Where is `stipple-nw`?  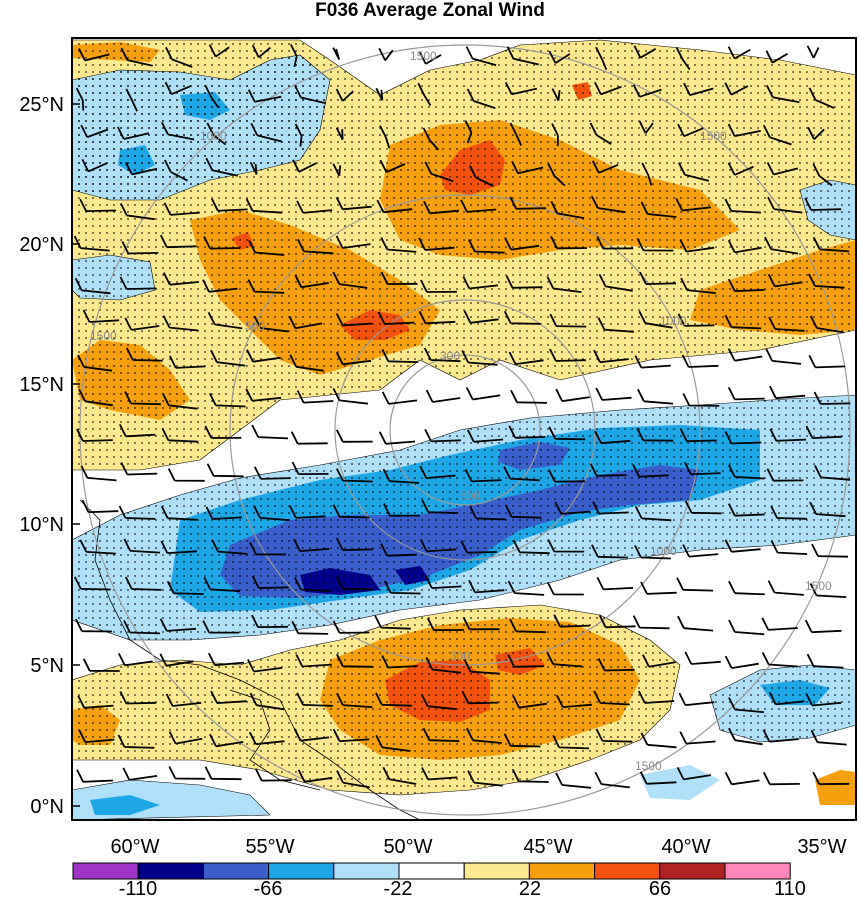
stipple-nw is located at coordinates (201, 127).